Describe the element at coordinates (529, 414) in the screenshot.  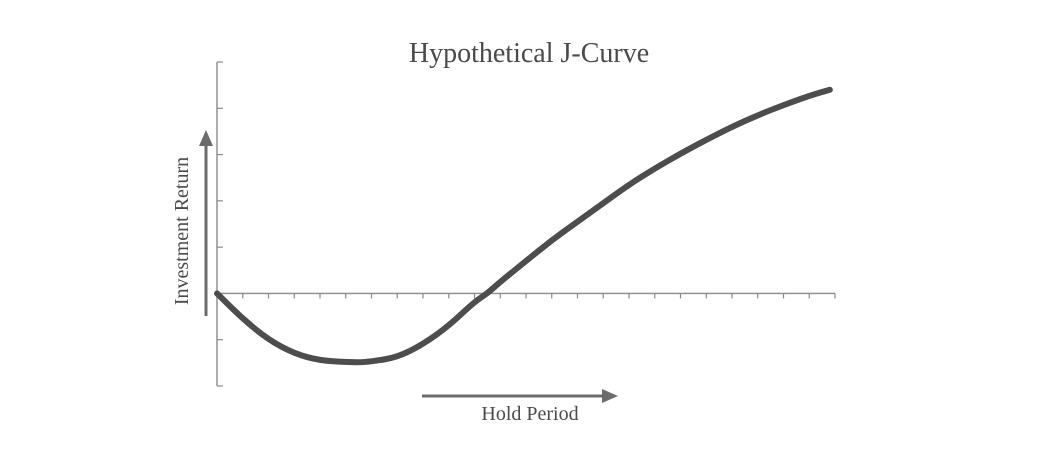
I see `x-axis-label: Hold Period` at that location.